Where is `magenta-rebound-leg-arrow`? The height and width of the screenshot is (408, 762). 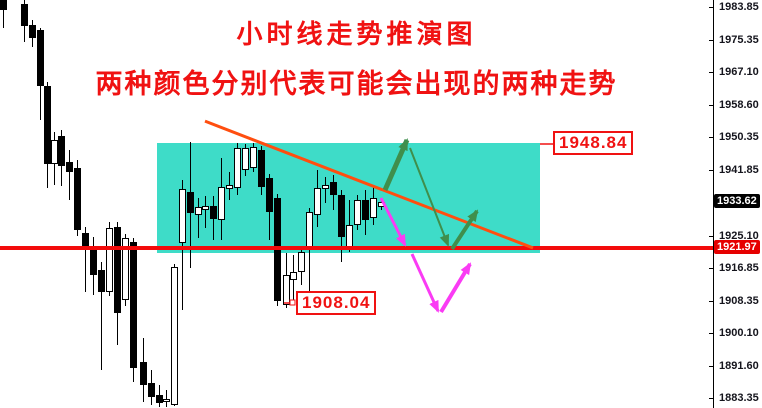
magenta-rebound-leg-arrow is located at coordinates (455, 288).